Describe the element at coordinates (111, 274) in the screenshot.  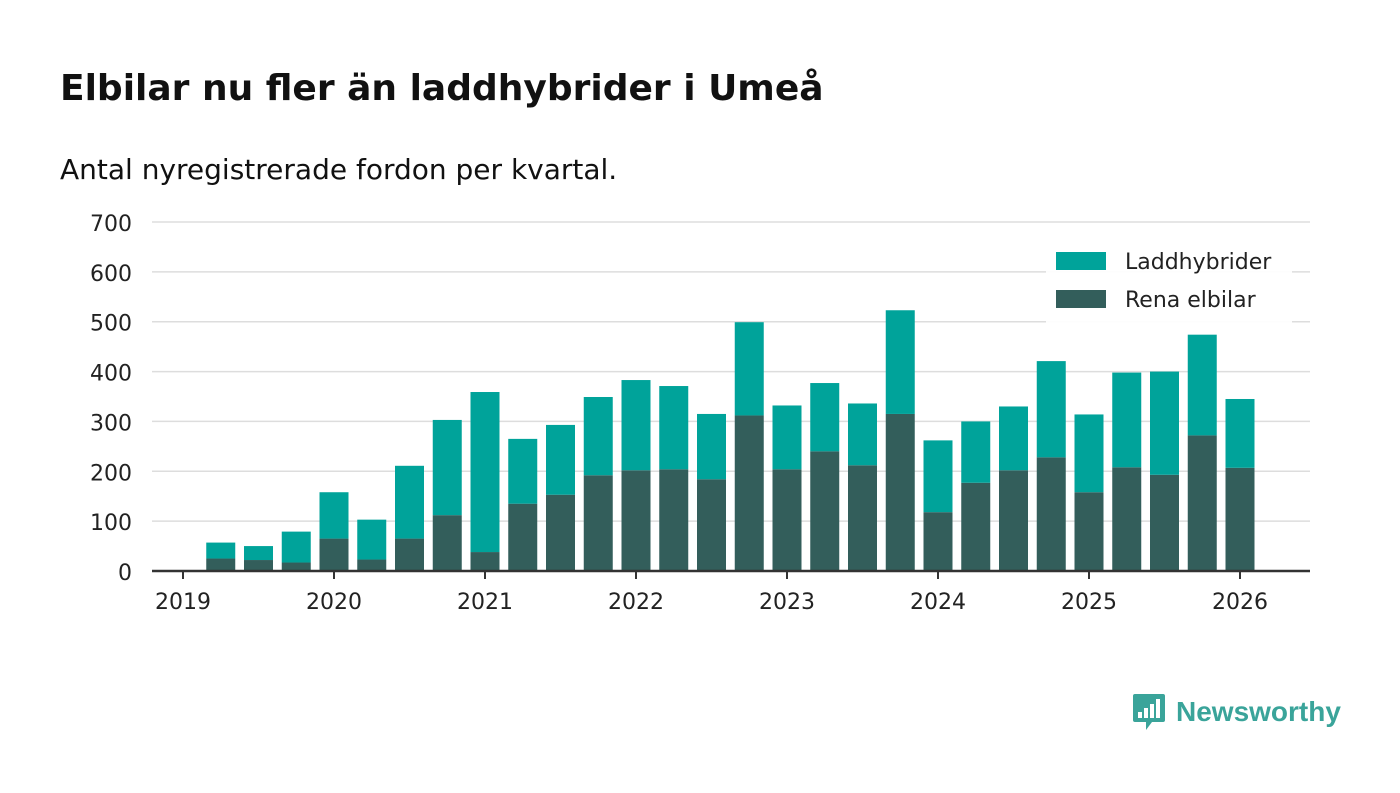
I see `y-tick-label: 600` at that location.